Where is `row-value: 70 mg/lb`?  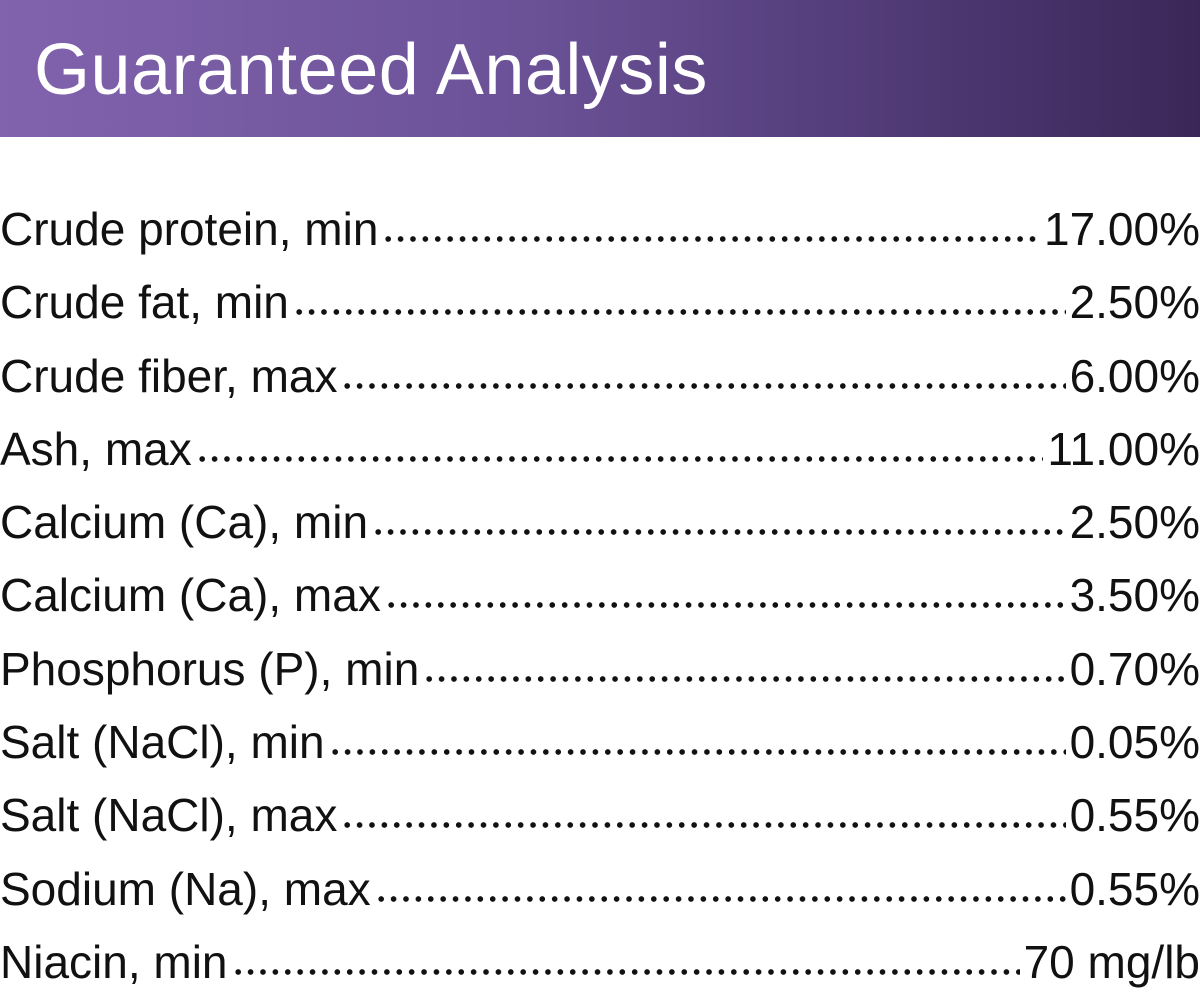 row-value: 70 mg/lb is located at coordinates (1111, 961).